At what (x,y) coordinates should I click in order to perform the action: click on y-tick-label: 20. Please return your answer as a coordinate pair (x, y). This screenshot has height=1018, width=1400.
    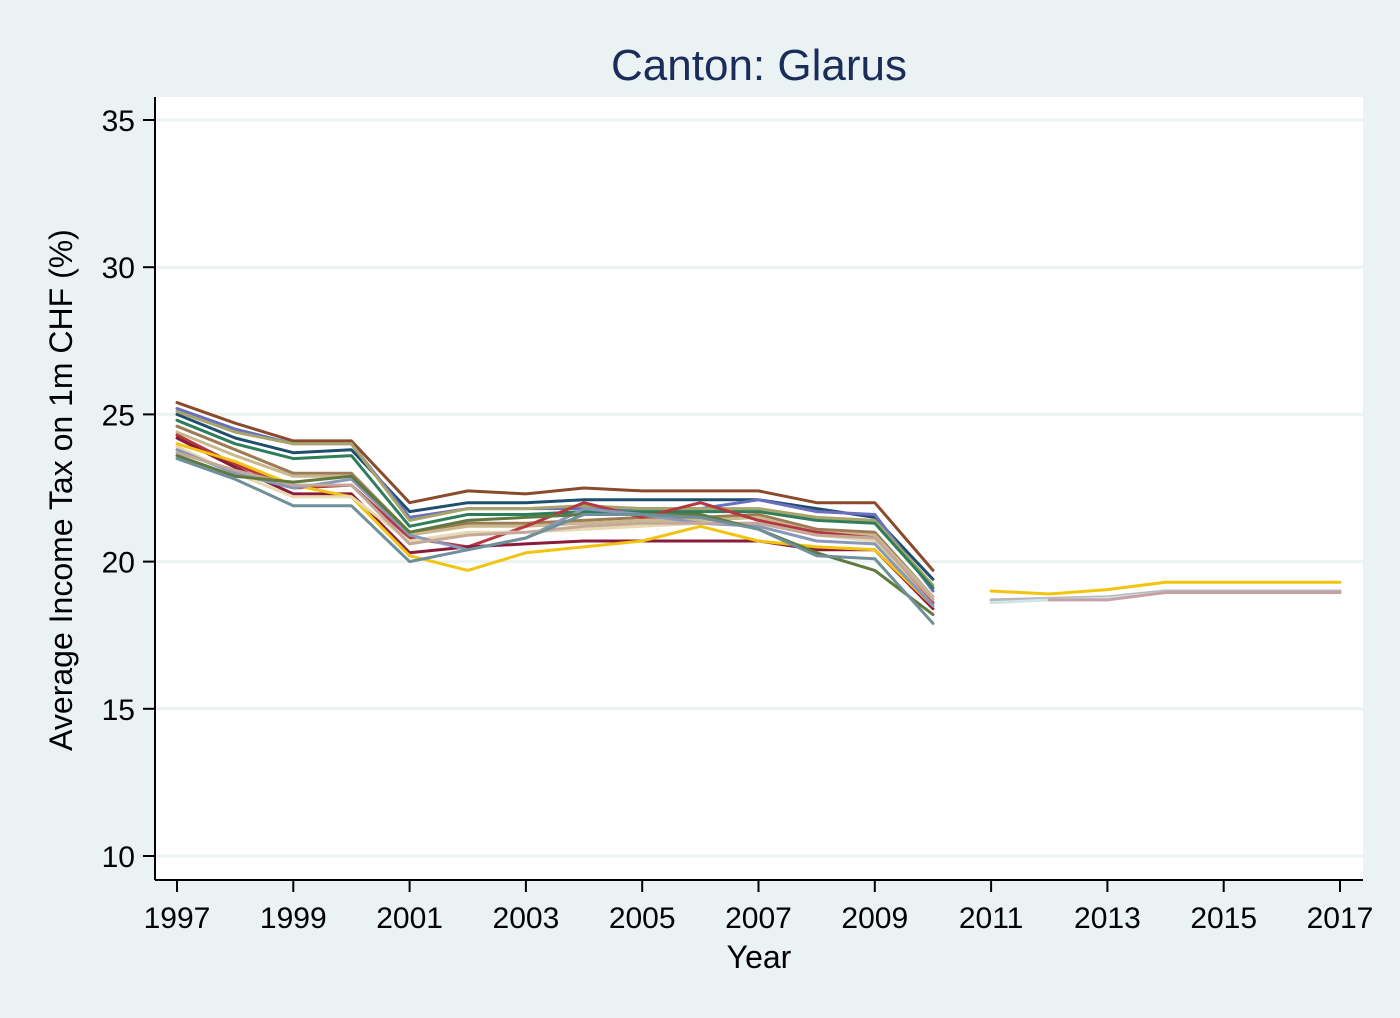
    Looking at the image, I should click on (118, 563).